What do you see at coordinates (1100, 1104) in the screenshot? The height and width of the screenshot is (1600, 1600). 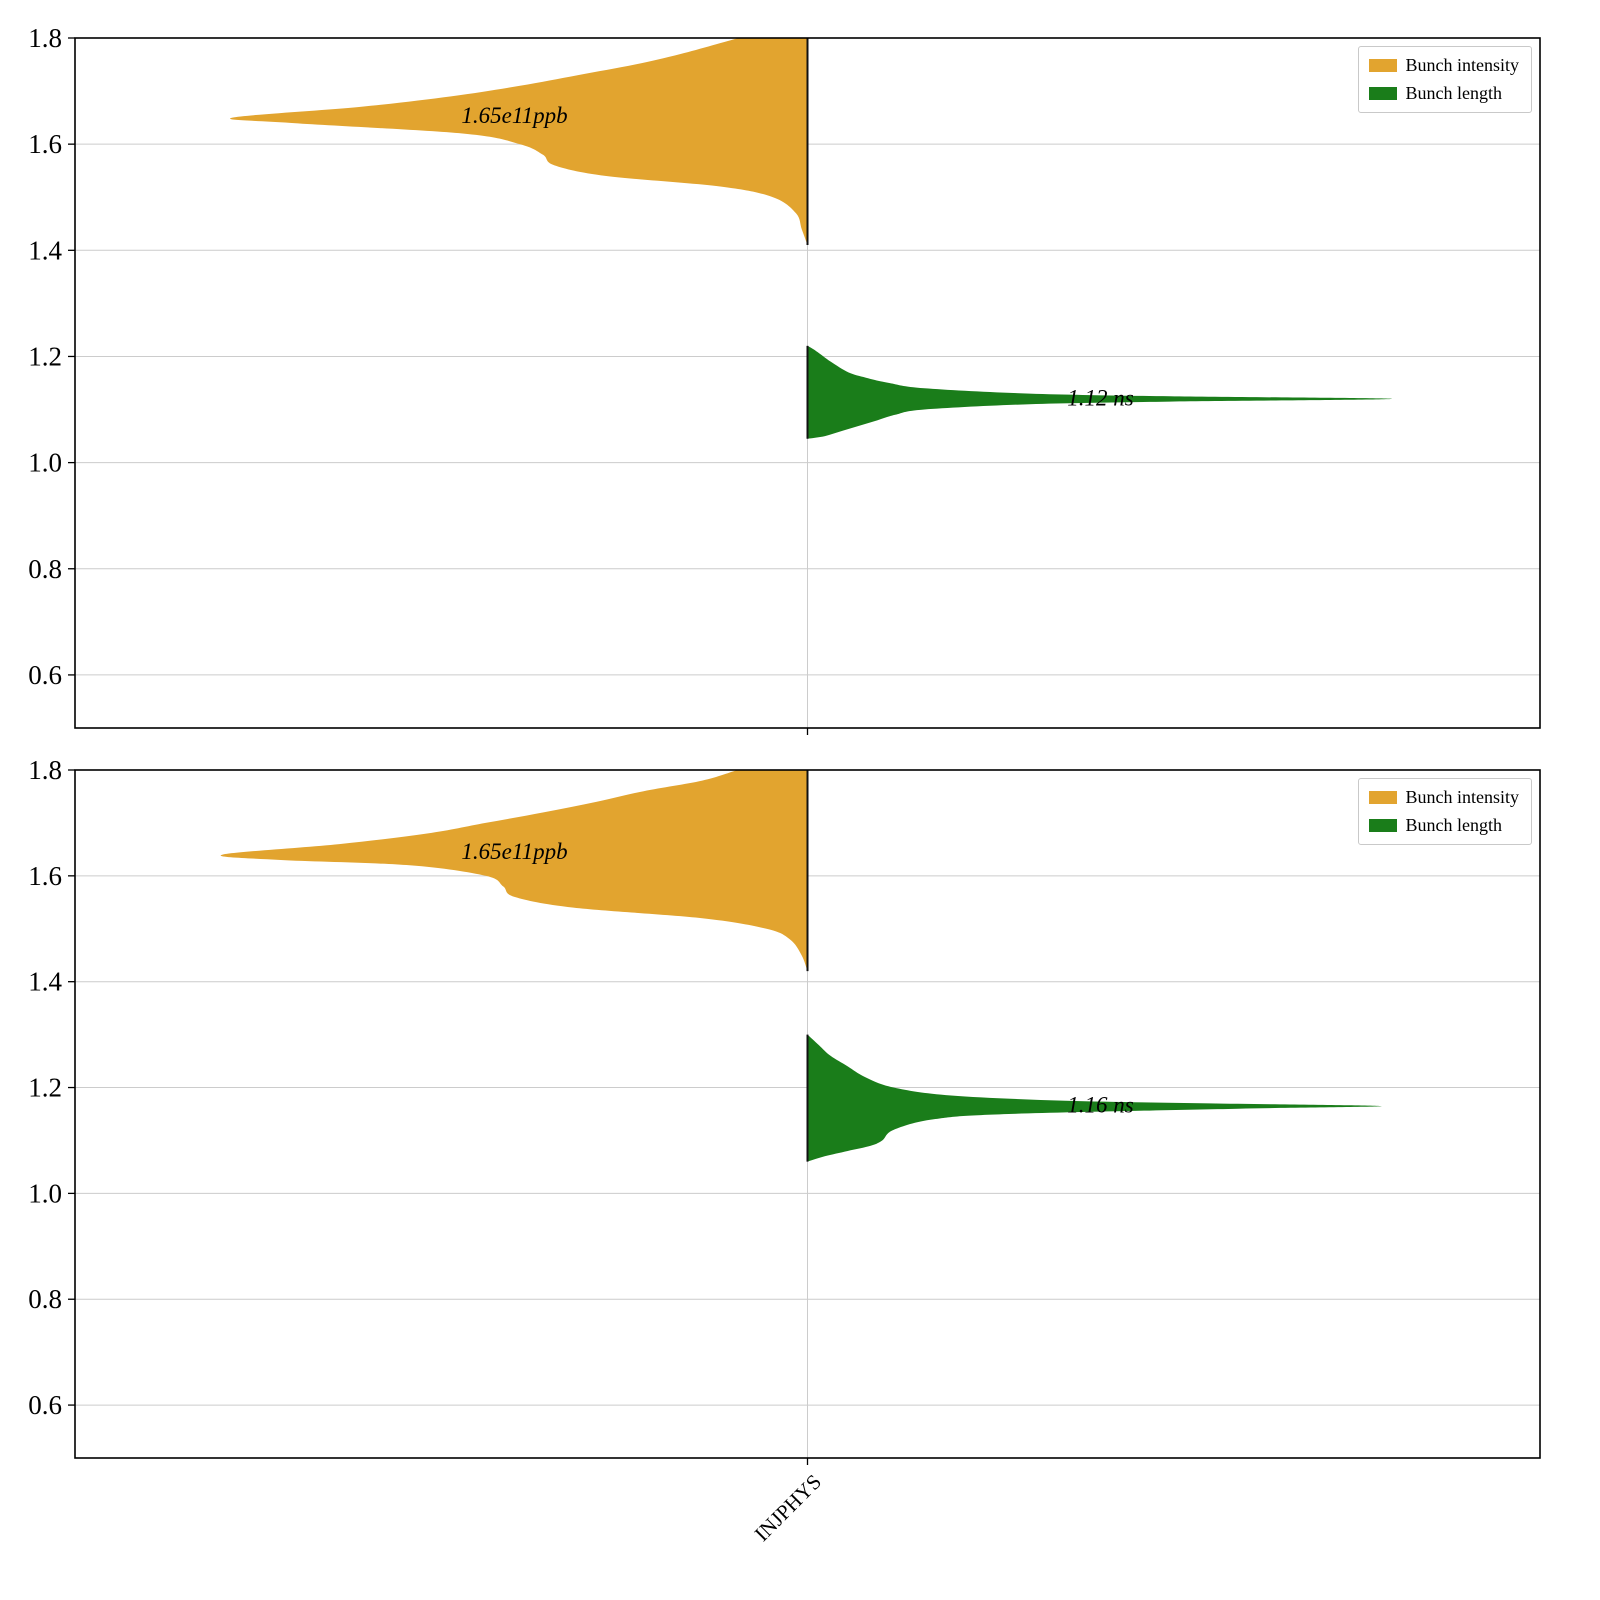 I see `violin-annotation: 1.16 ns` at bounding box center [1100, 1104].